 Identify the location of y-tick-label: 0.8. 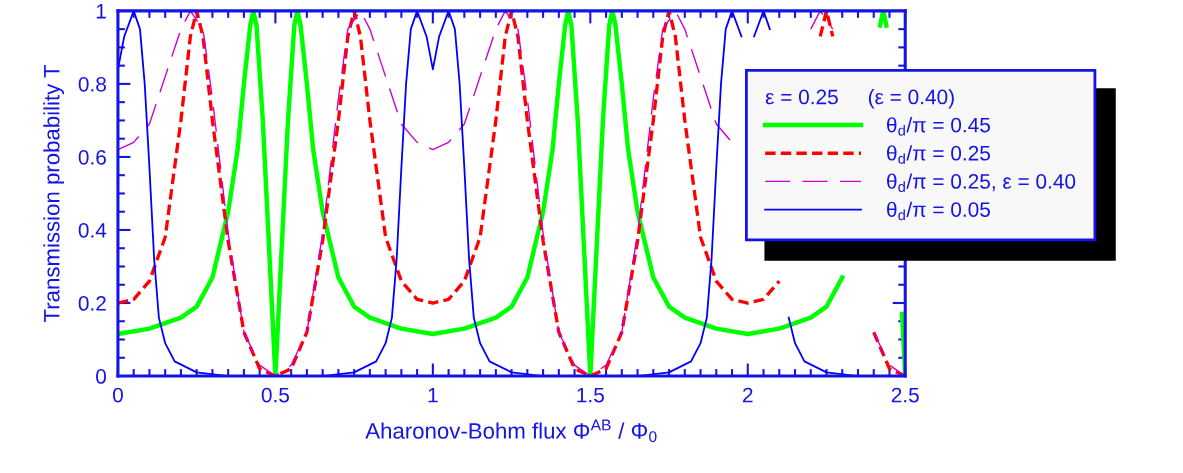
(92, 84).